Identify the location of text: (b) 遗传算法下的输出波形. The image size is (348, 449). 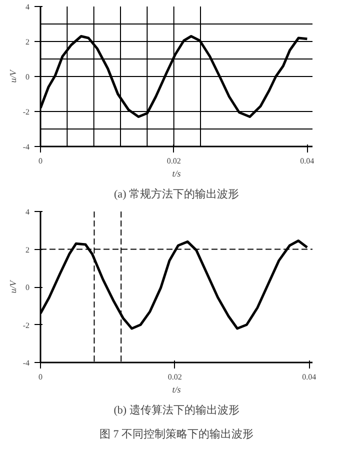
(177, 410).